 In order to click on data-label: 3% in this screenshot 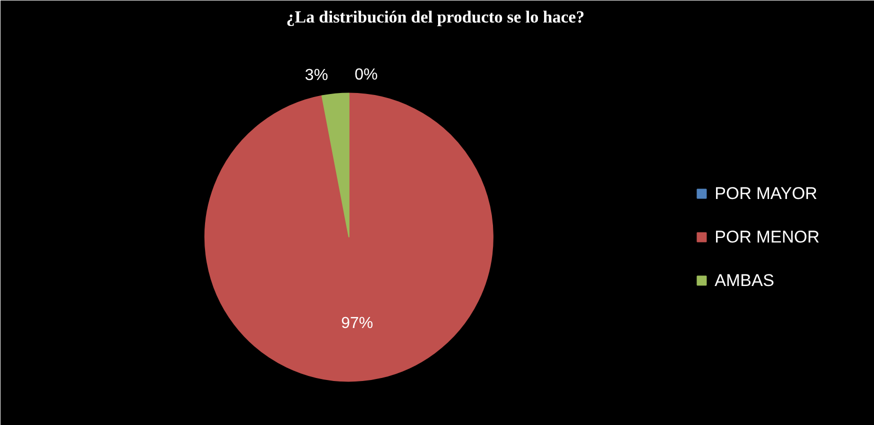, I will do `click(316, 75)`.